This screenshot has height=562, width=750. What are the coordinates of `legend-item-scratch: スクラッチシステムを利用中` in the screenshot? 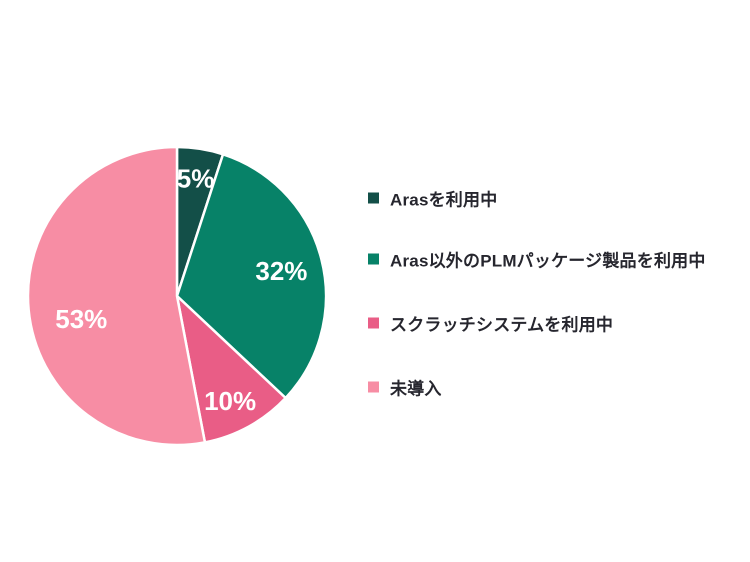 It's located at (490, 323).